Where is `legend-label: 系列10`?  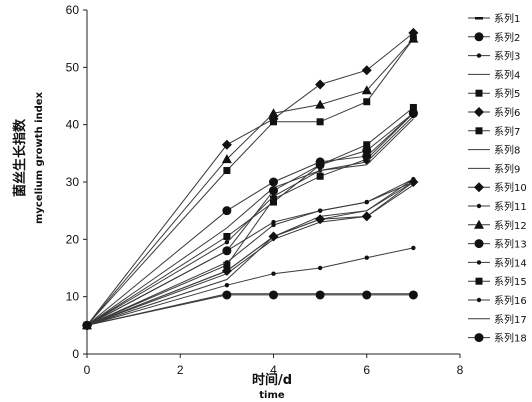
legend-label: 系列10 is located at coordinates (510, 187).